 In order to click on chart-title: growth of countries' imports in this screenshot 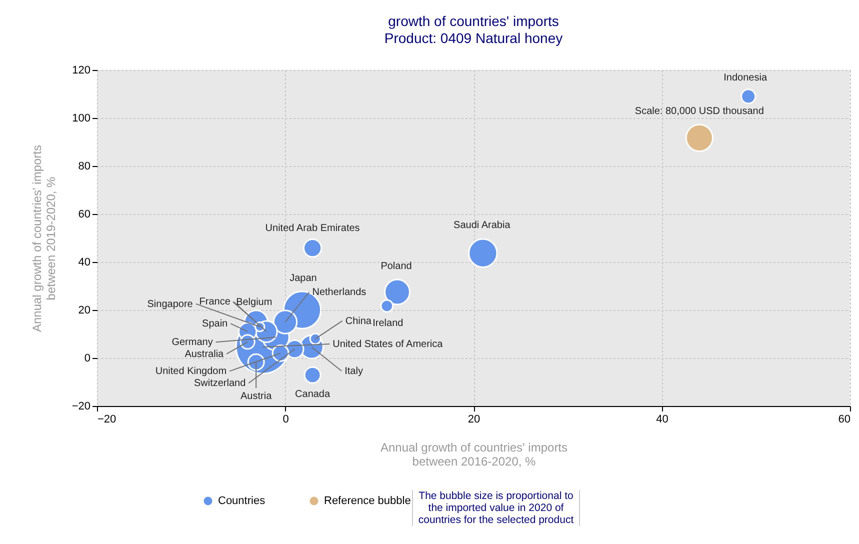, I will do `click(473, 21)`.